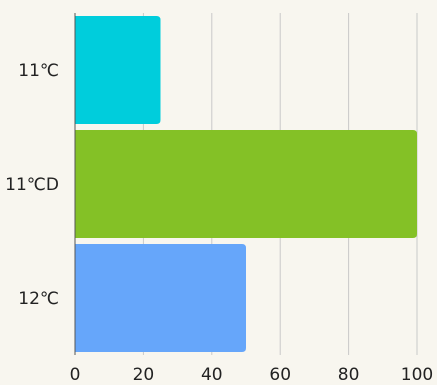  I want to click on x-tick-label-0: 0, so click(75, 375).